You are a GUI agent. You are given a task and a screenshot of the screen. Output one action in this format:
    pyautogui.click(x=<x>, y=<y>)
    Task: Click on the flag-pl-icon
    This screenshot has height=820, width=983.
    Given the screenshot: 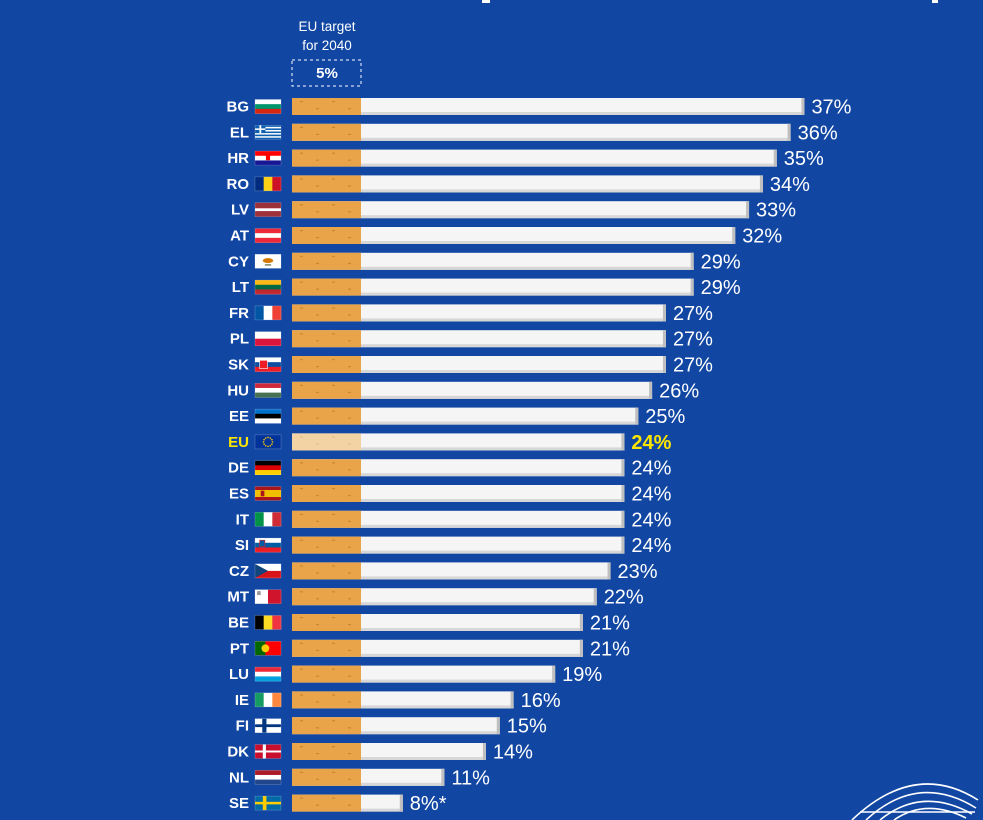 What is the action you would take?
    pyautogui.click(x=268, y=338)
    